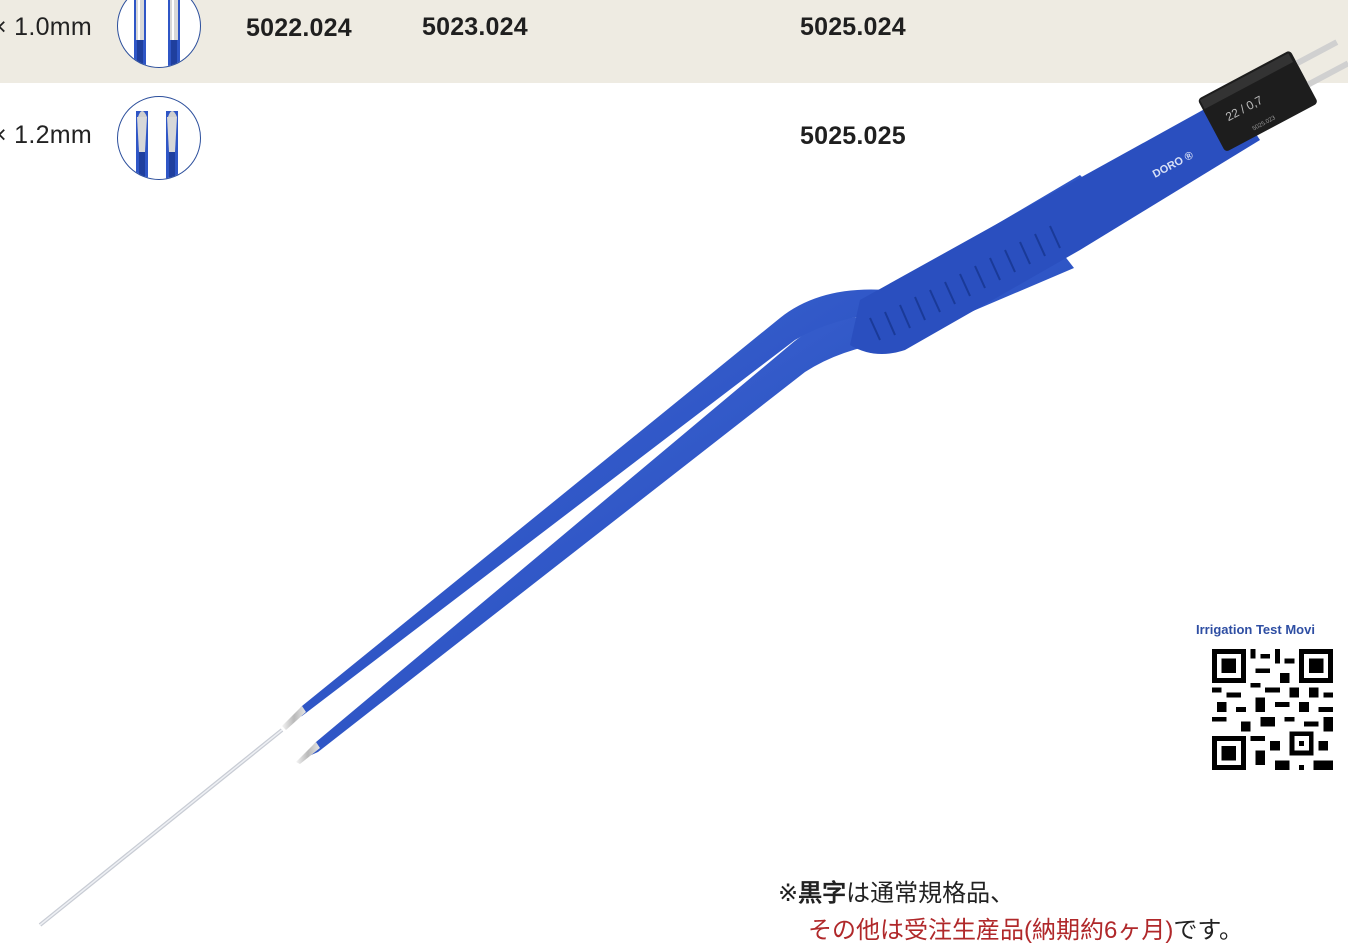 This screenshot has width=1348, height=945. What do you see at coordinates (1273, 95) in the screenshot?
I see `connector: 22 / 0,7 5025.023` at bounding box center [1273, 95].